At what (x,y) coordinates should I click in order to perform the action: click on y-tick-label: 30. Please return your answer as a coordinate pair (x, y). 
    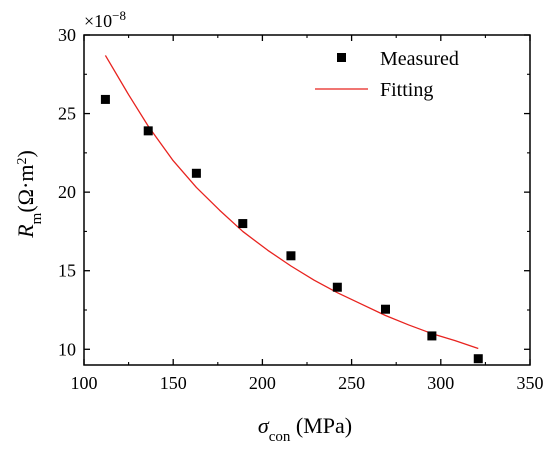
    Looking at the image, I should click on (67, 35).